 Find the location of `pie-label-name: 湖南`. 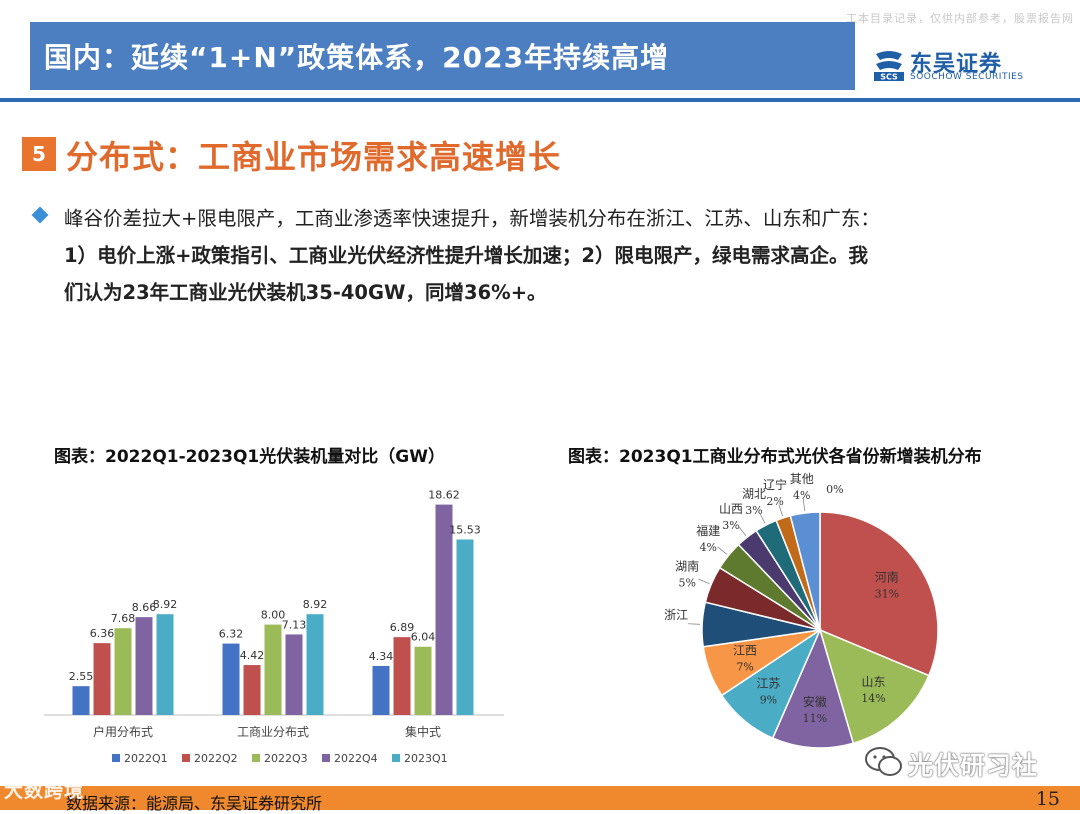

pie-label-name: 湖南 is located at coordinates (687, 565).